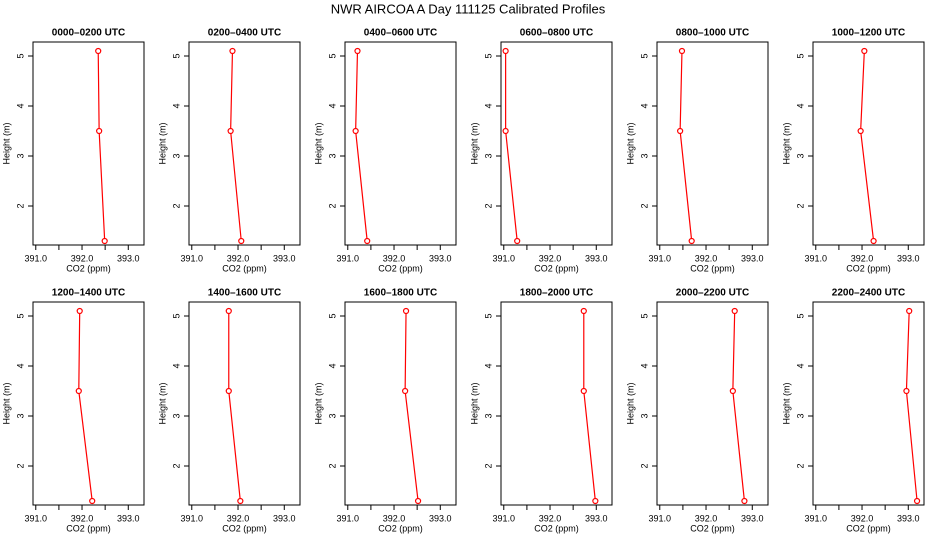 This screenshot has width=936, height=540. Describe the element at coordinates (244, 293) in the screenshot. I see `panel-title: 1400–1600 UTC` at that location.